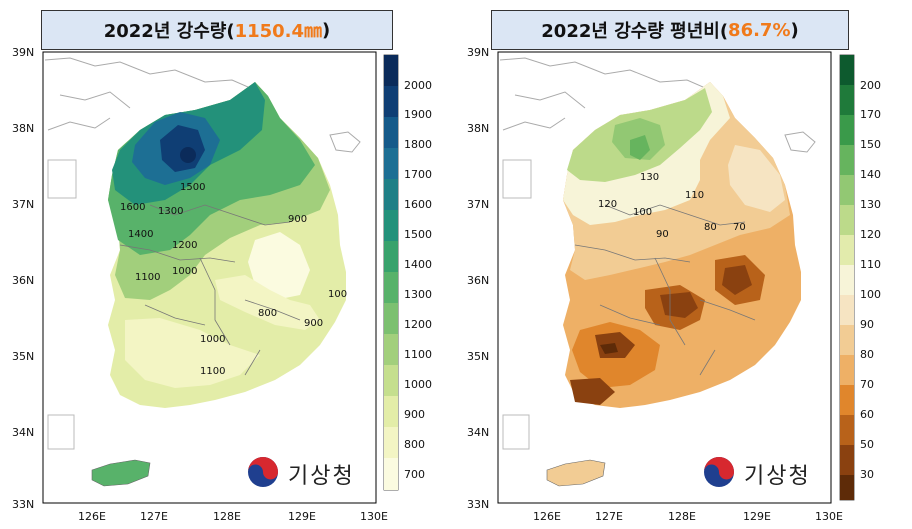 Image resolution: width=912 pixels, height=529 pixels. What do you see at coordinates (217, 30) in the screenshot?
I see `left-title: 2022년 강수량(1150.4㎜)` at bounding box center [217, 30].